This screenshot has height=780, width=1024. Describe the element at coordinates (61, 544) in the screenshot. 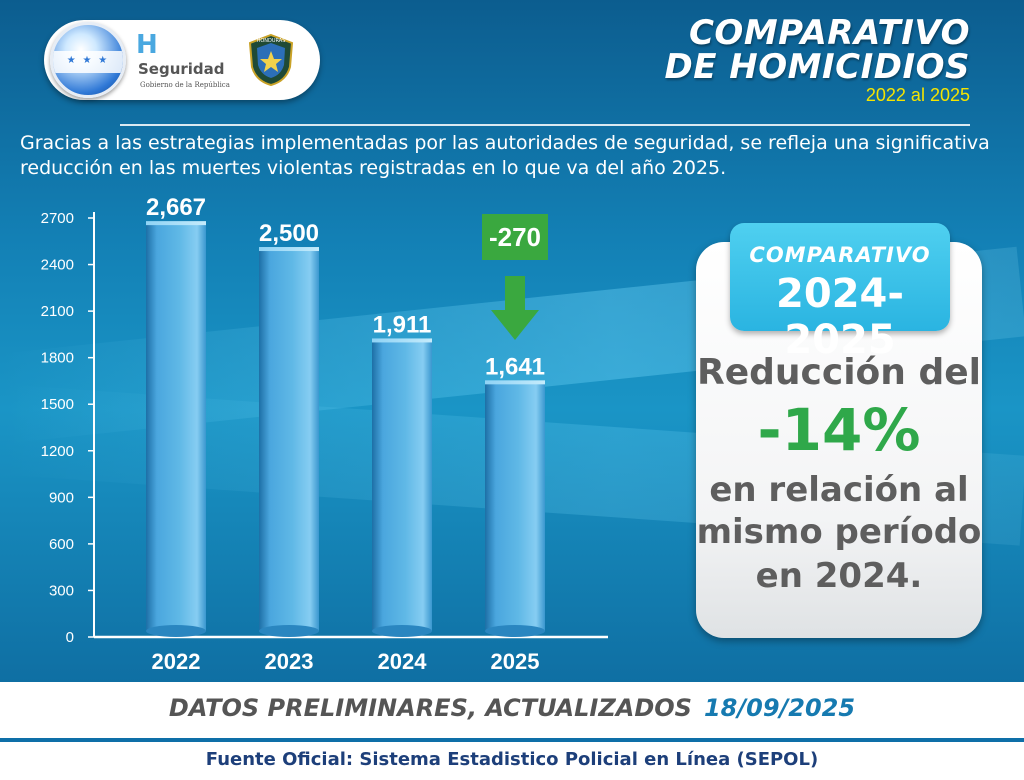

I see `y-tick-label: 600` at that location.